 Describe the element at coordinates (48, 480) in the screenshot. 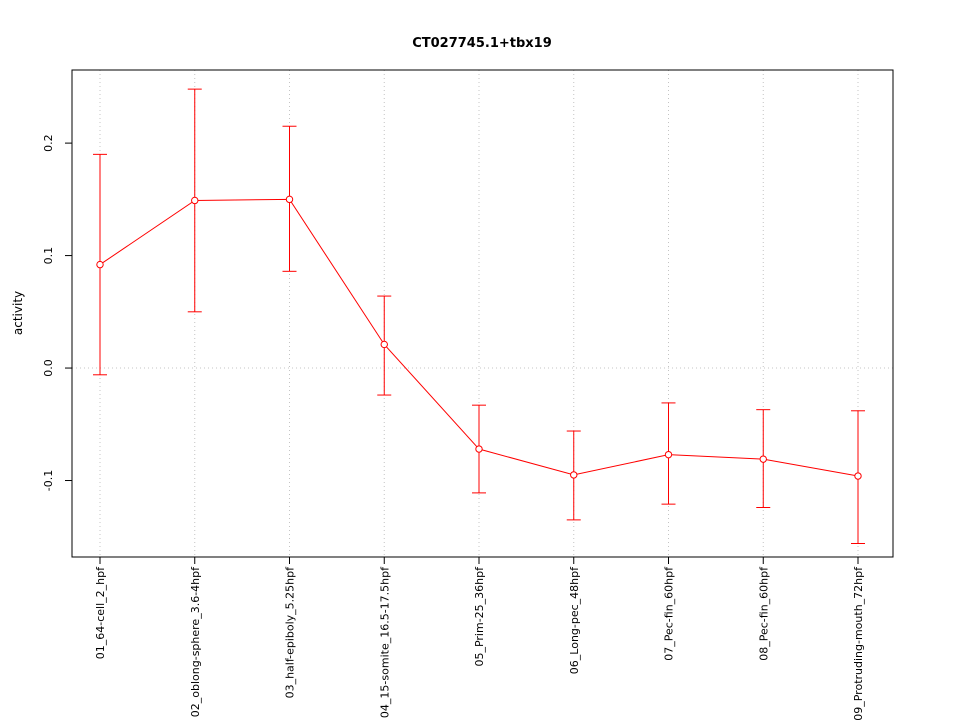

I see `y-tick-label: -0.1` at that location.